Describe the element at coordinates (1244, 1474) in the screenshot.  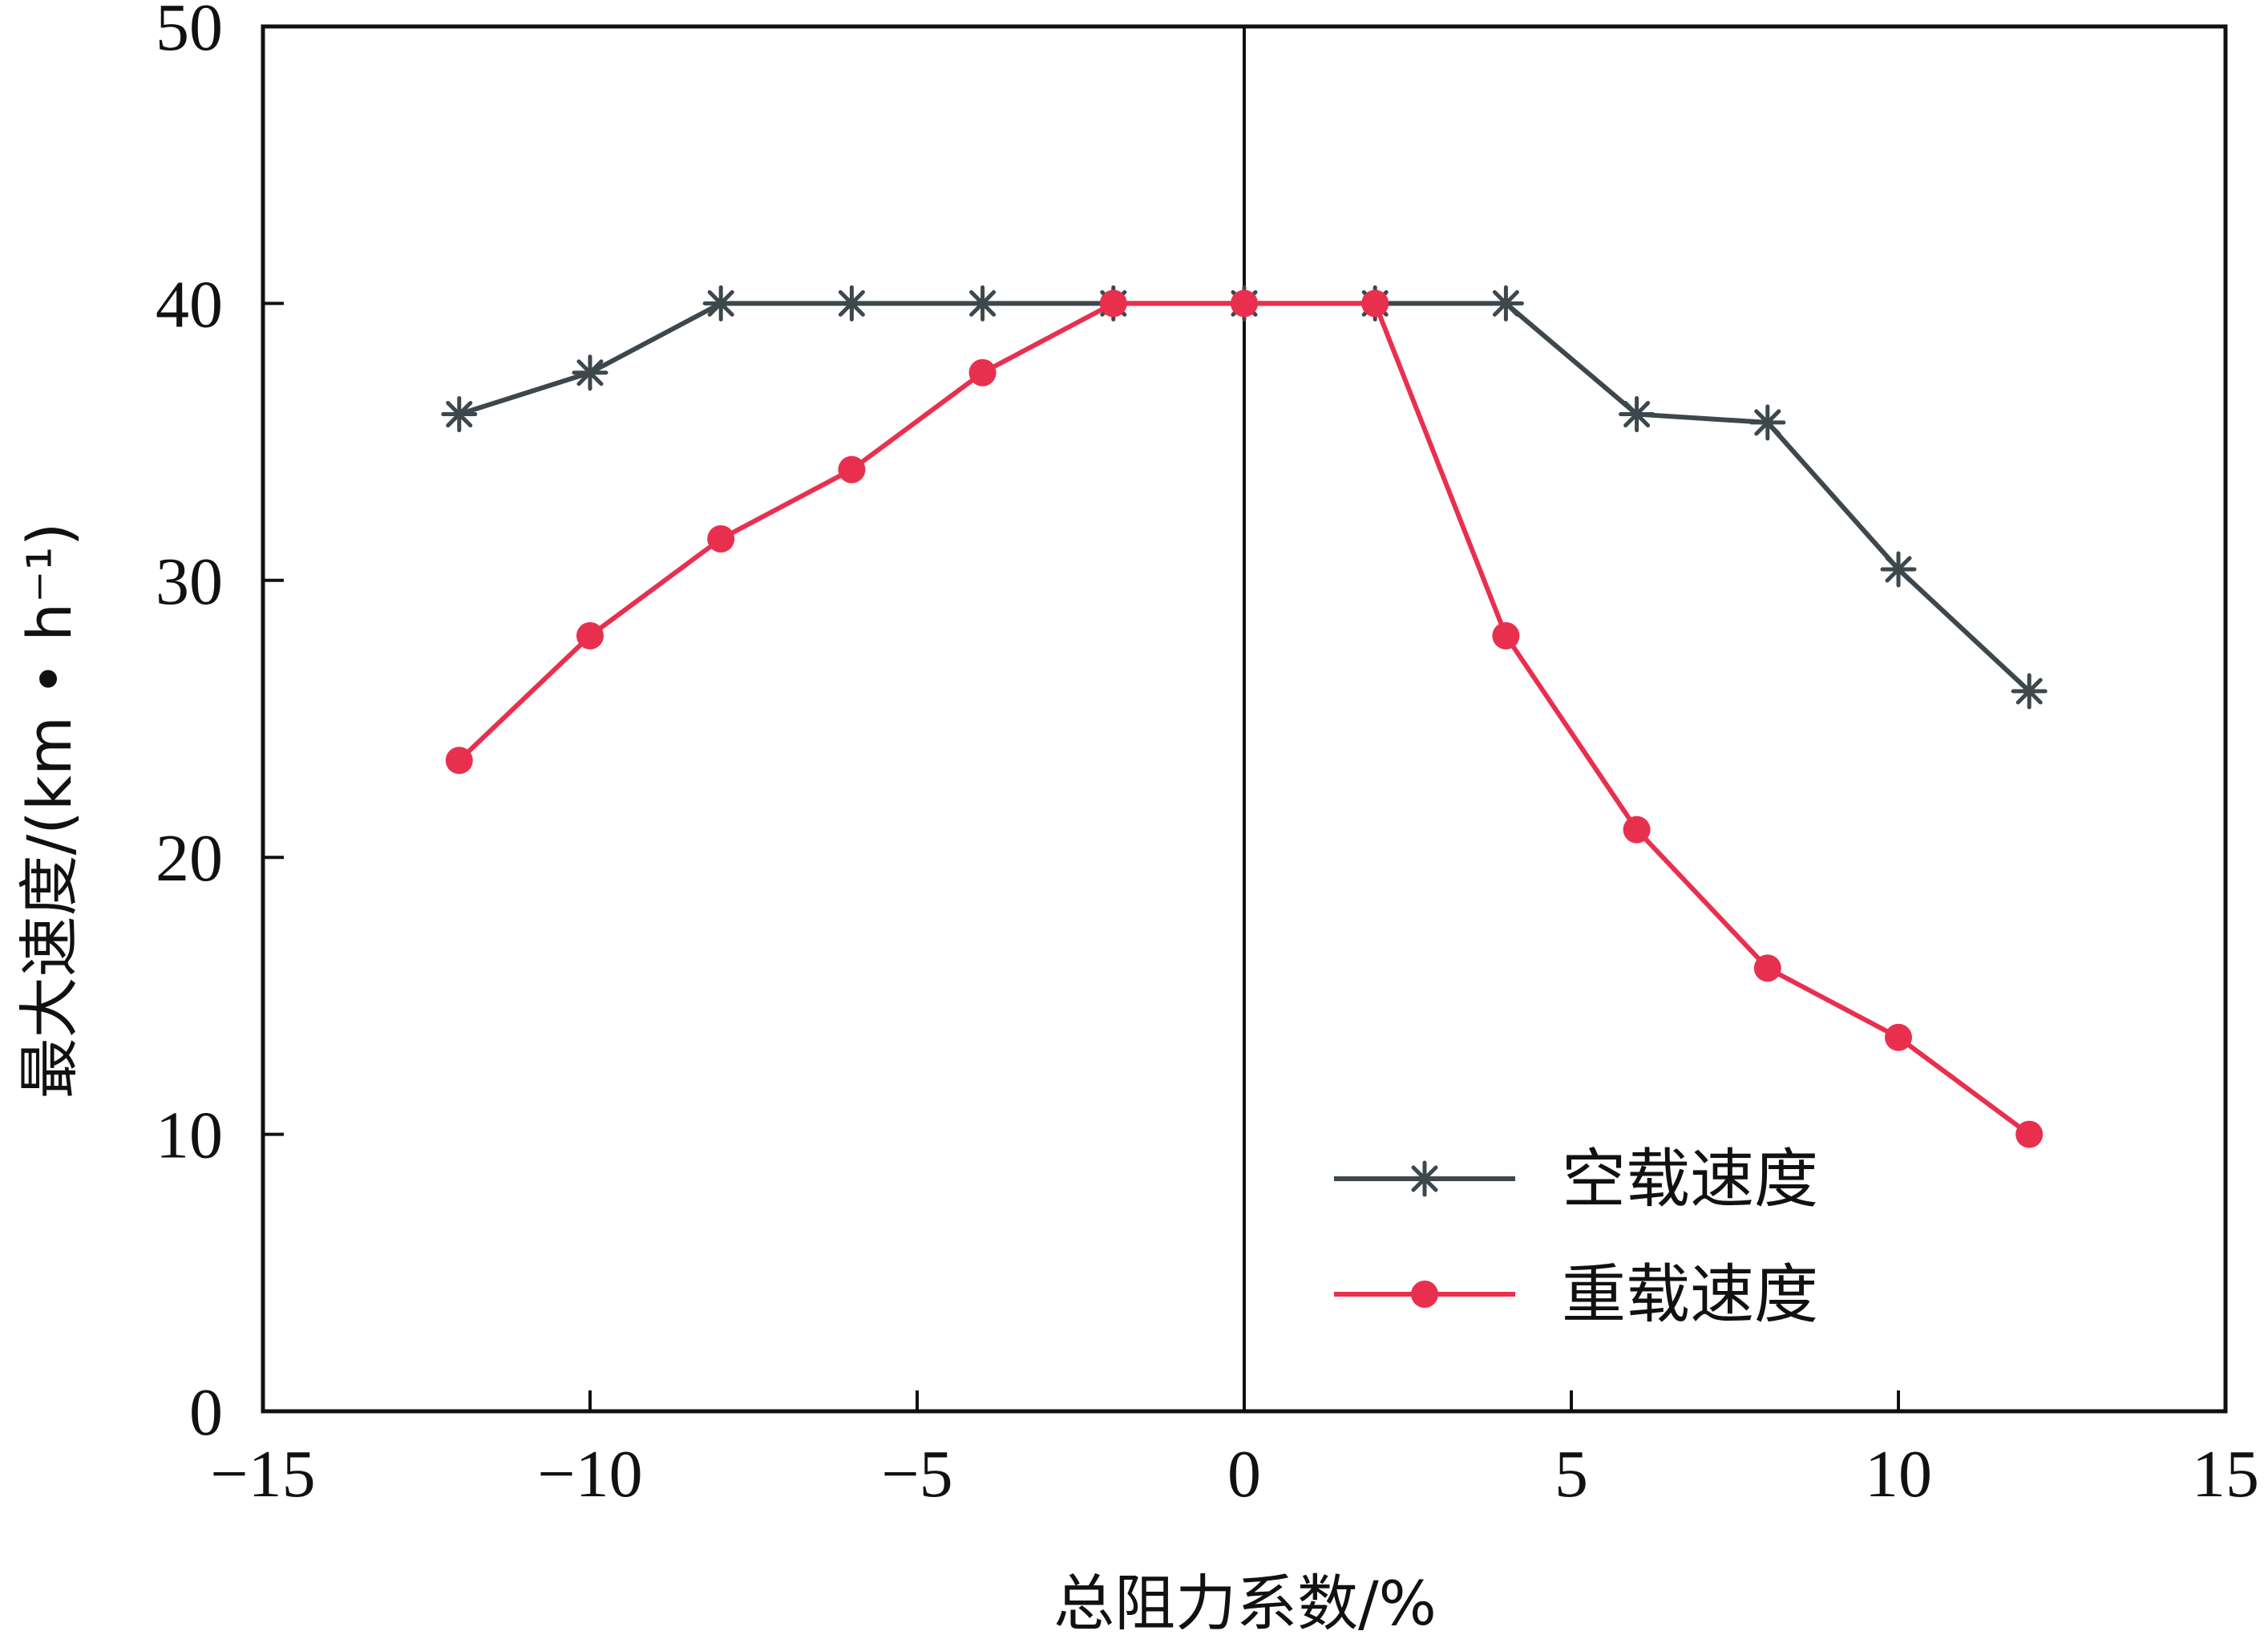
I see `x-tick-label: 0` at that location.